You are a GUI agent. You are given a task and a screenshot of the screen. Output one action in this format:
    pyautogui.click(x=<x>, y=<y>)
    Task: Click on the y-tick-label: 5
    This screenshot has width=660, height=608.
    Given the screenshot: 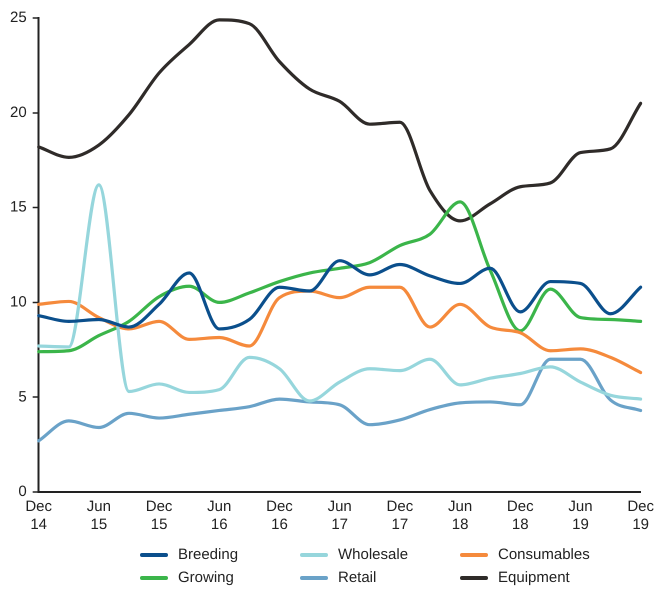 What is the action you would take?
    pyautogui.click(x=22, y=397)
    